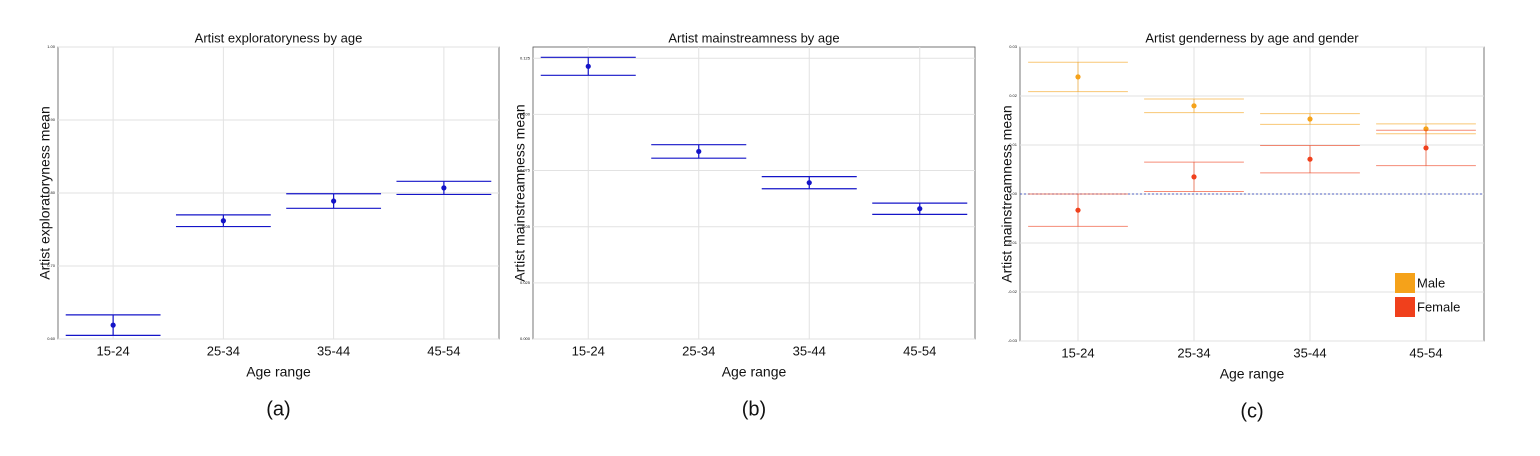 The width and height of the screenshot is (1540, 456). What do you see at coordinates (525, 170) in the screenshot?
I see `y-tick-label: 0.075` at bounding box center [525, 170].